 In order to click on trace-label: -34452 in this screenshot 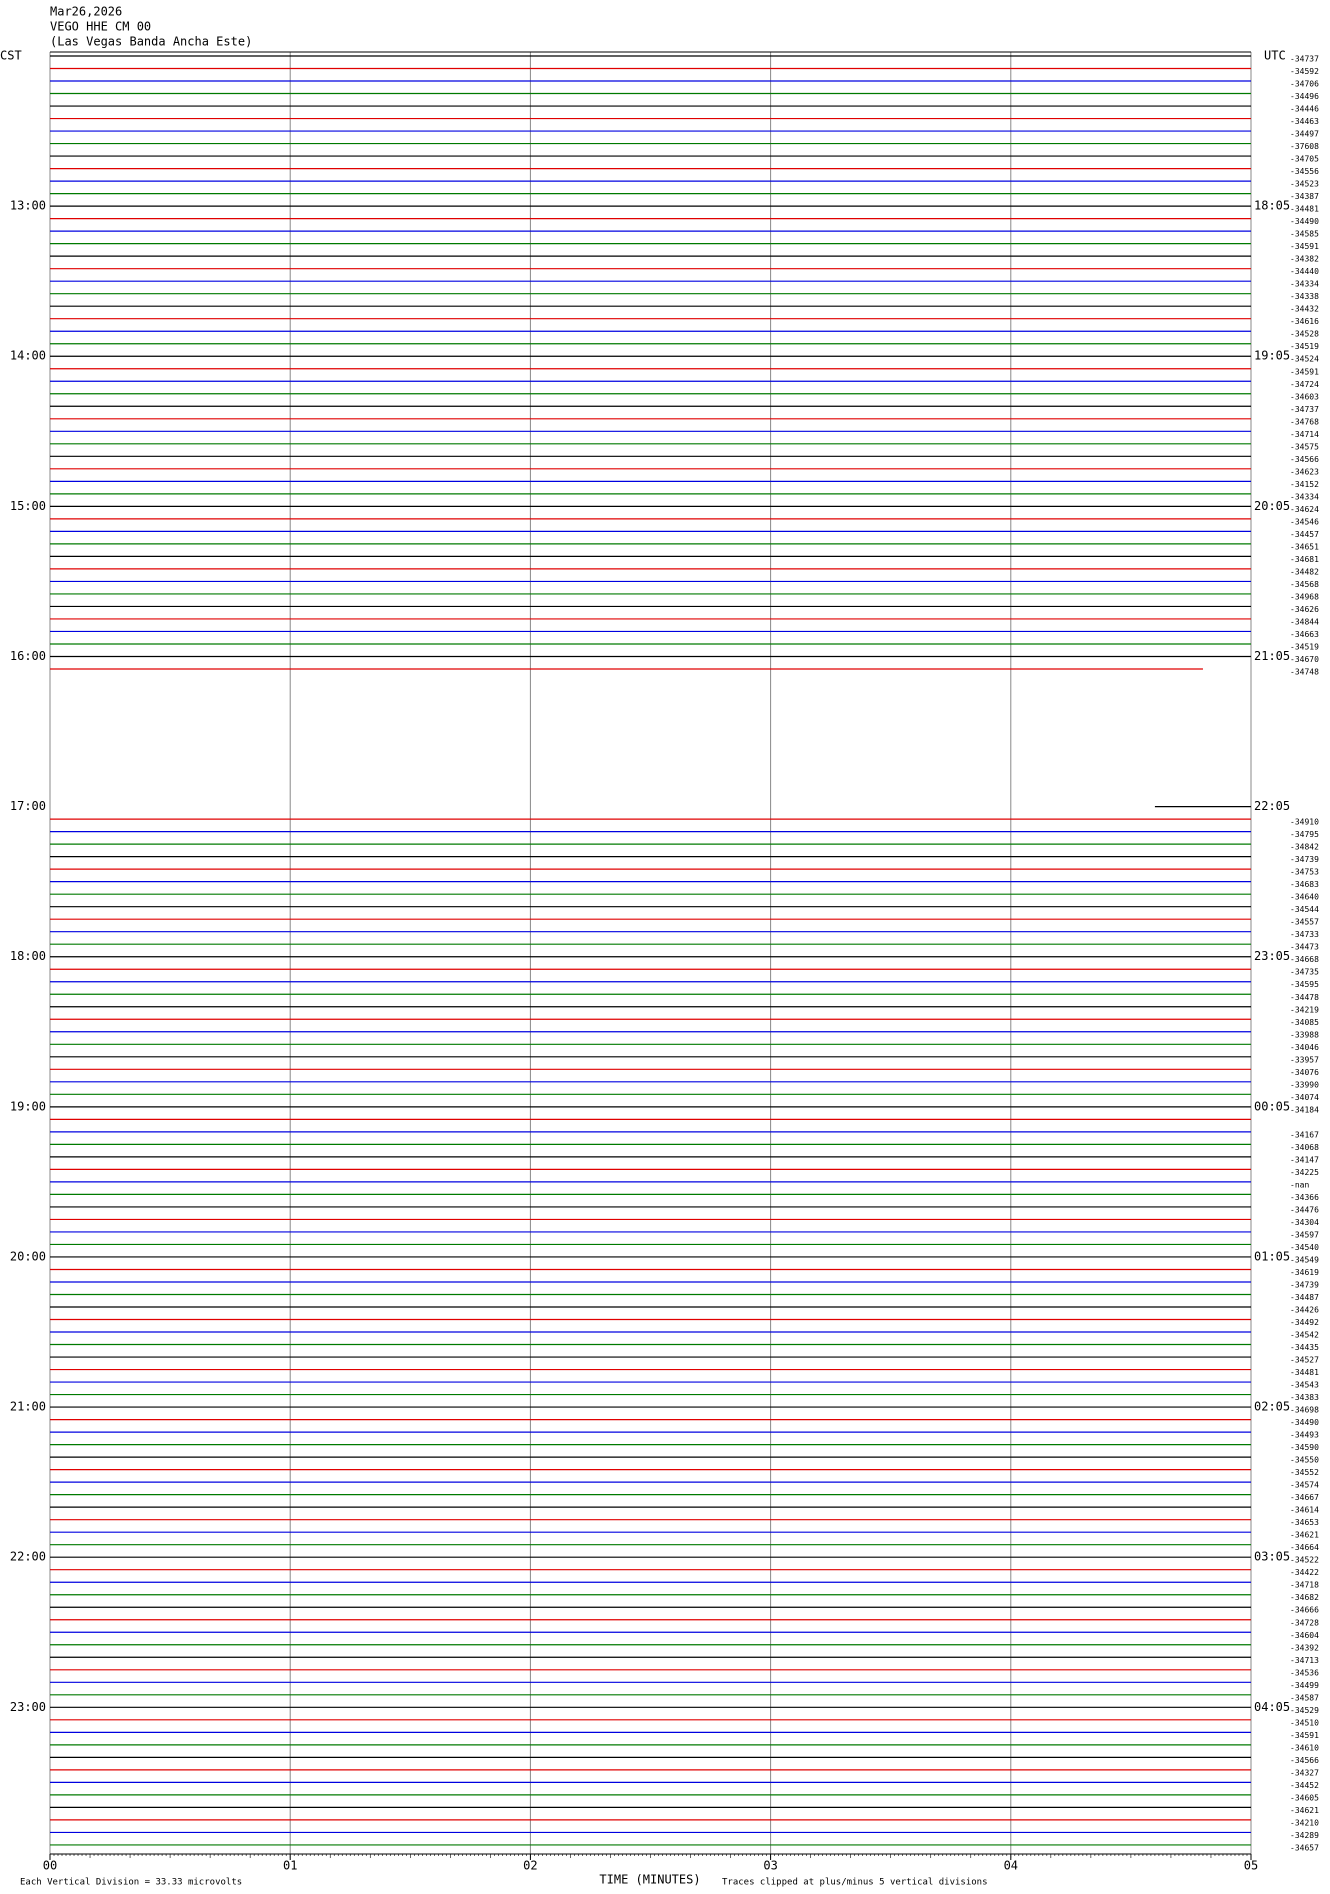, I will do `click(1304, 1785)`.